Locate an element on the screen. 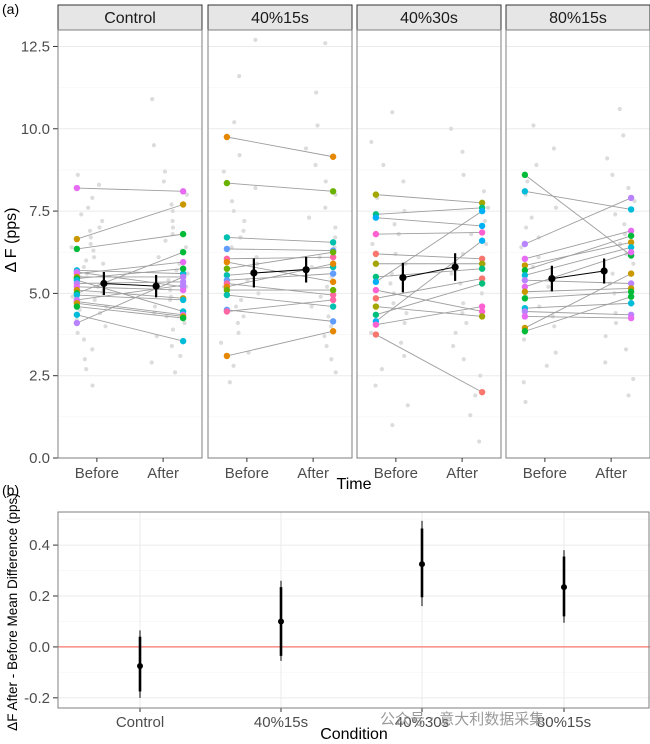 This screenshot has width=650, height=744. facet-strip-label: 40%15s is located at coordinates (280, 18).